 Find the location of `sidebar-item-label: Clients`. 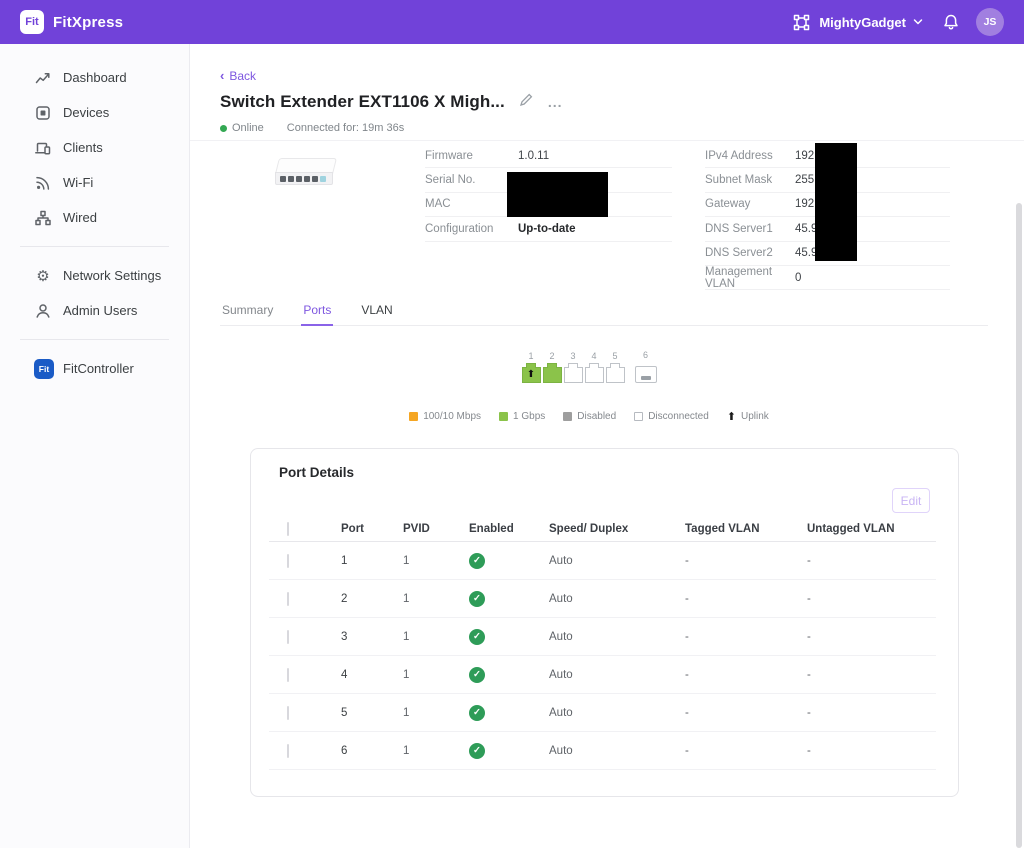

sidebar-item-label: Clients is located at coordinates (83, 147).